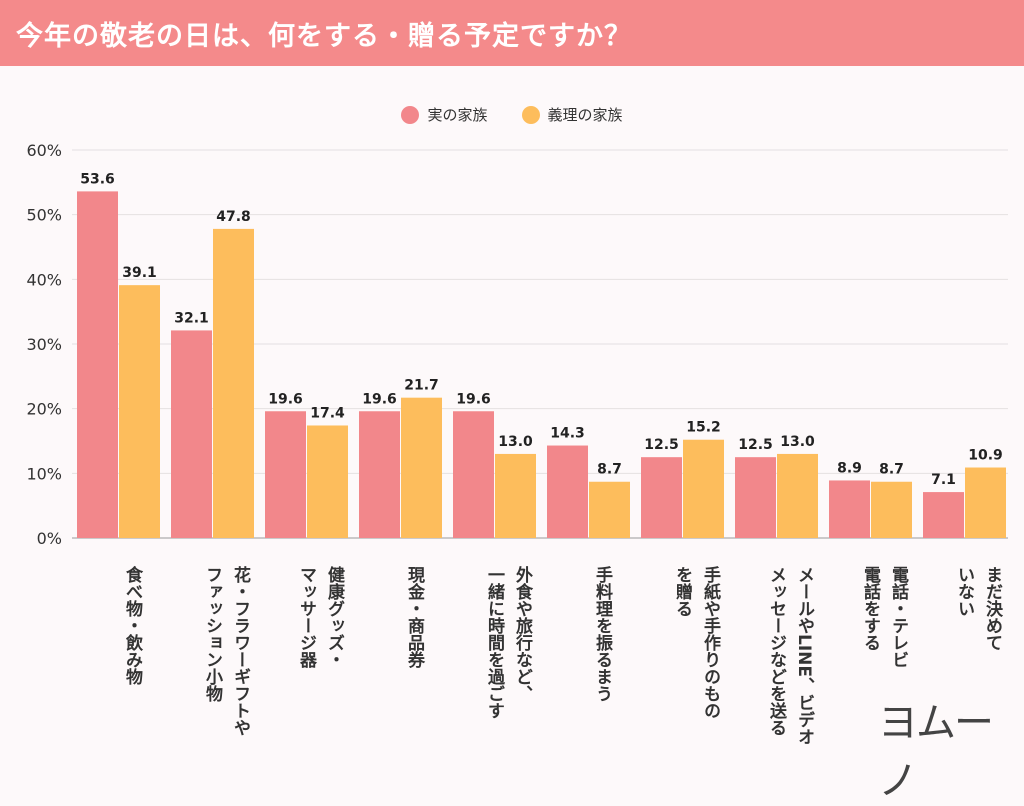 The height and width of the screenshot is (806, 1024). What do you see at coordinates (324, 36) in the screenshot?
I see `chart-title: 今年の敬老の日は、何をする・贈る予定ですか？` at bounding box center [324, 36].